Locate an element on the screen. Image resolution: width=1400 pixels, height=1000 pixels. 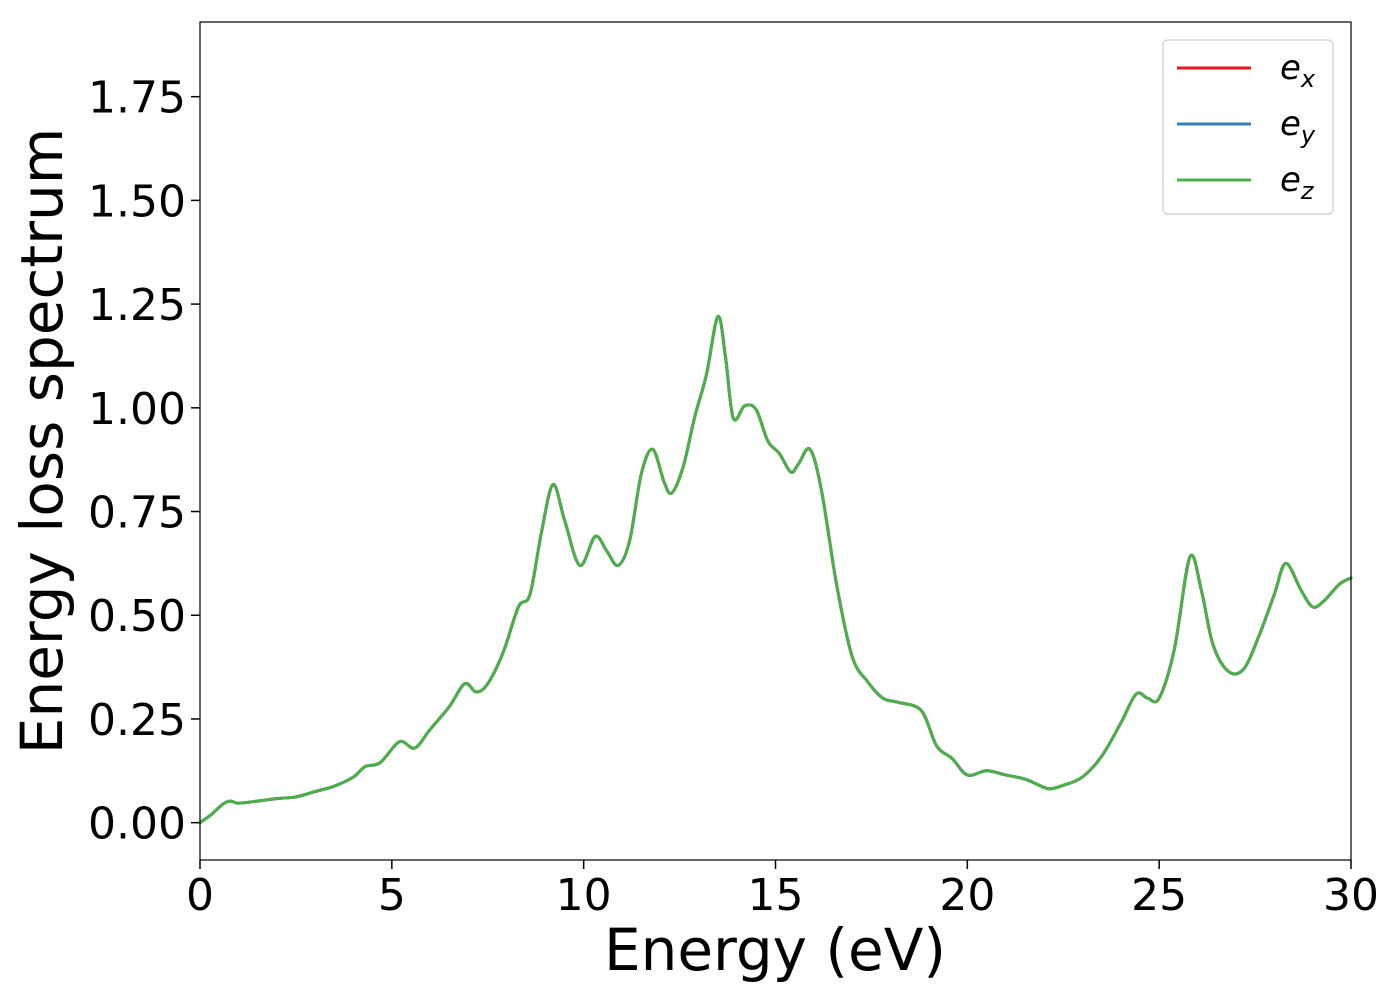
y-tick-label: 0.75 is located at coordinates (137, 513).